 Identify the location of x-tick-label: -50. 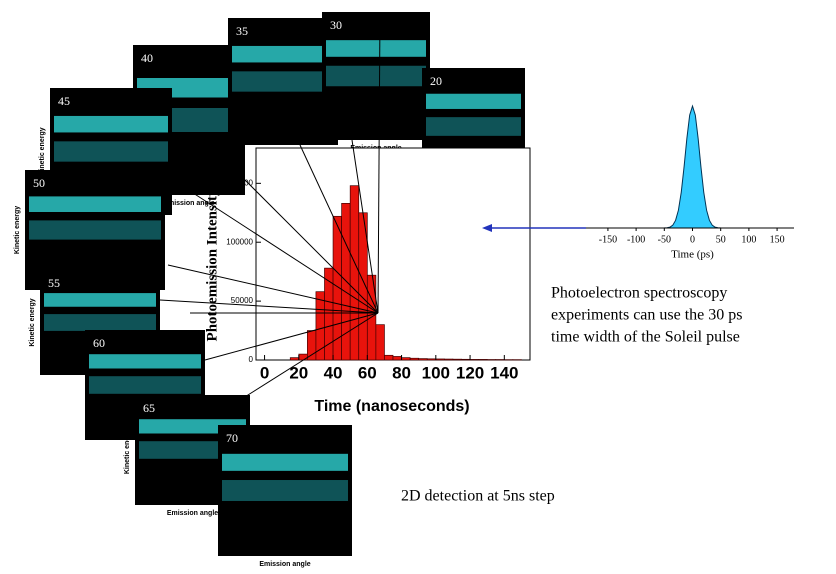
(664, 239).